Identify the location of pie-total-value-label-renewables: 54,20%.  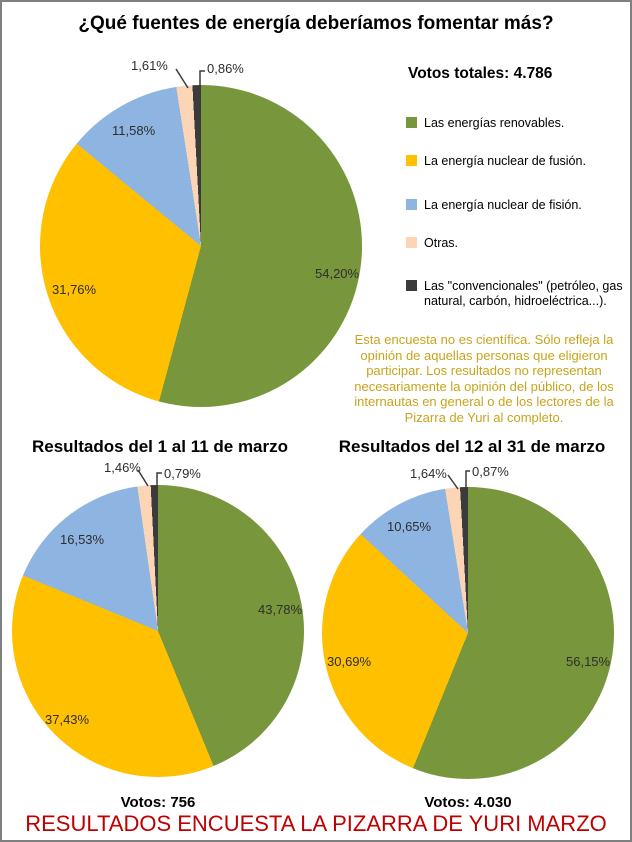
(337, 273).